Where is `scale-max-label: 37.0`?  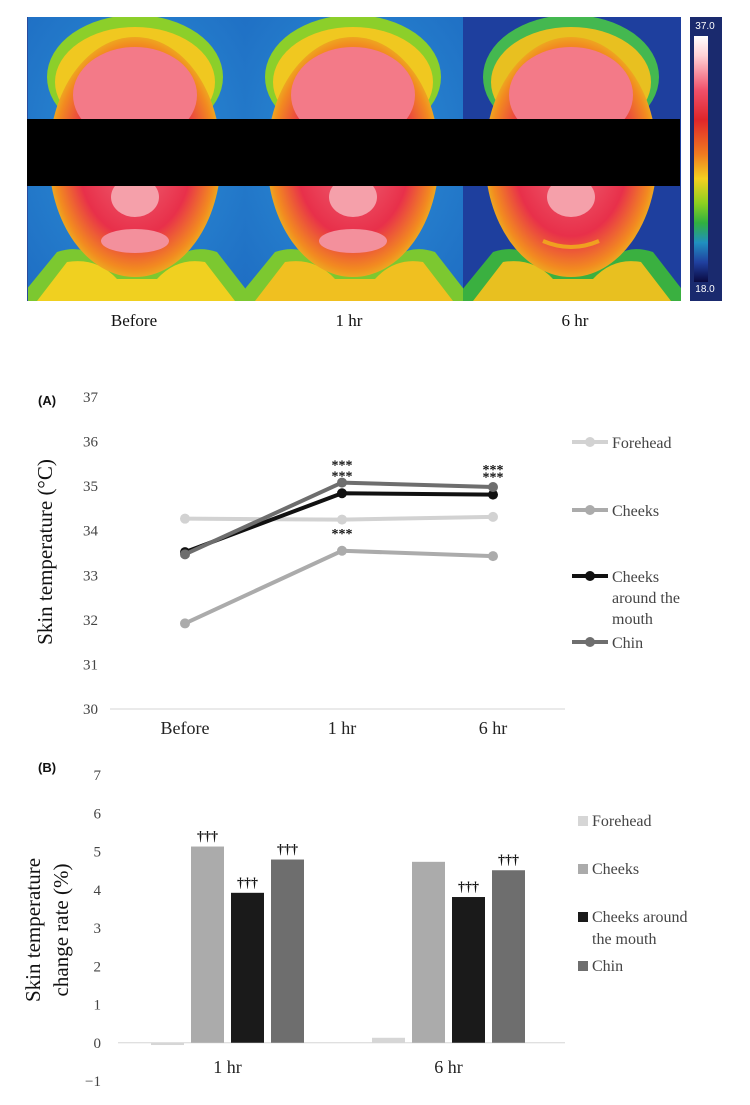
scale-max-label: 37.0 is located at coordinates (705, 26).